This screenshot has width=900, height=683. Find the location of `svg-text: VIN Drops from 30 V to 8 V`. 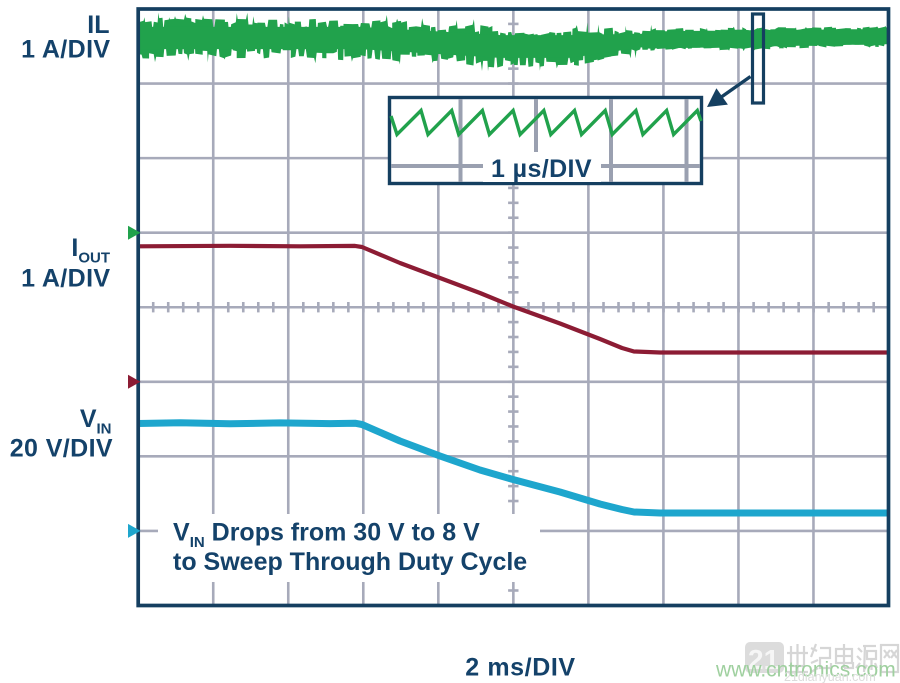

svg-text: VIN Drops from 30 V to 8 V is located at coordinates (326, 535).